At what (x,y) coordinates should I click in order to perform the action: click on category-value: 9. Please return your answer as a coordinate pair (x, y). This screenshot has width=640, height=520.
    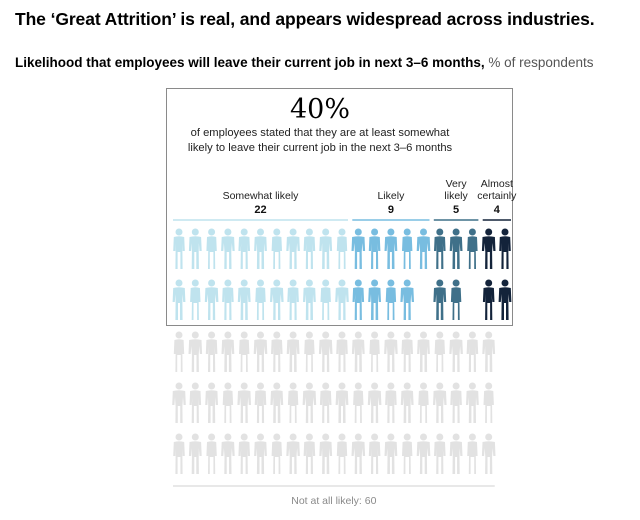
    Looking at the image, I should click on (391, 210).